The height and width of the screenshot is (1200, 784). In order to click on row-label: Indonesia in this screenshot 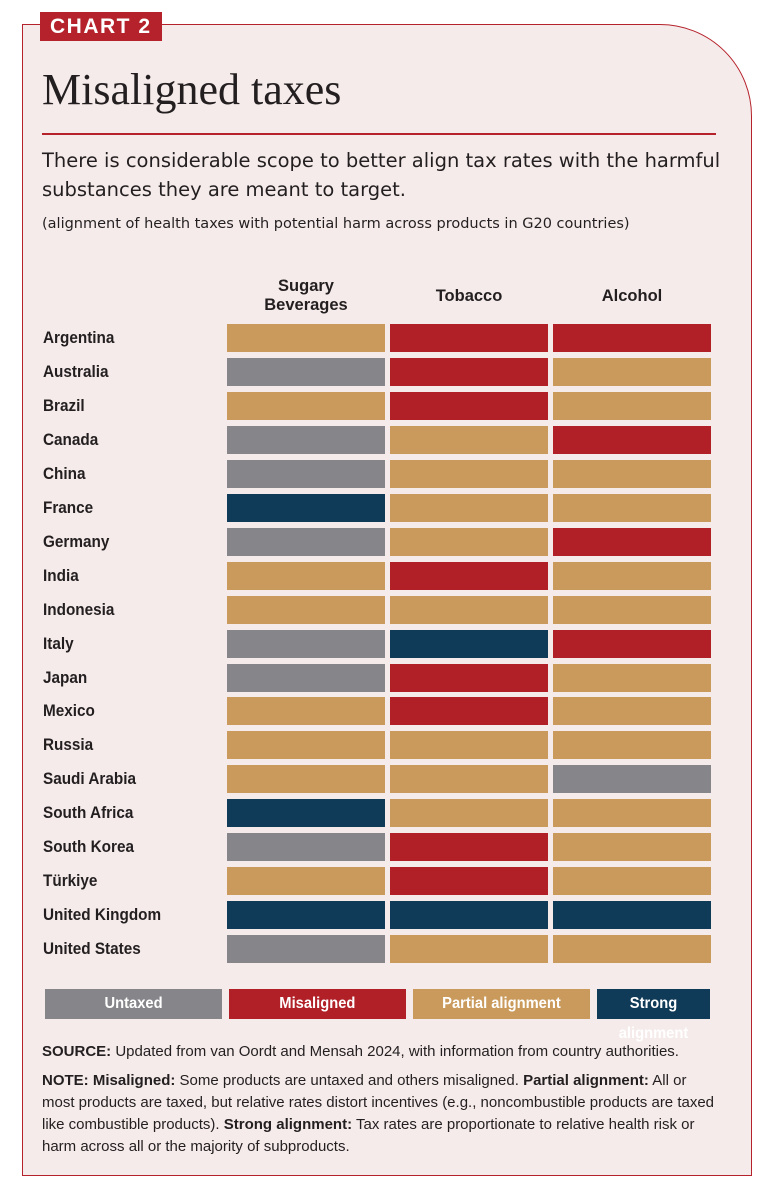, I will do `click(79, 609)`.